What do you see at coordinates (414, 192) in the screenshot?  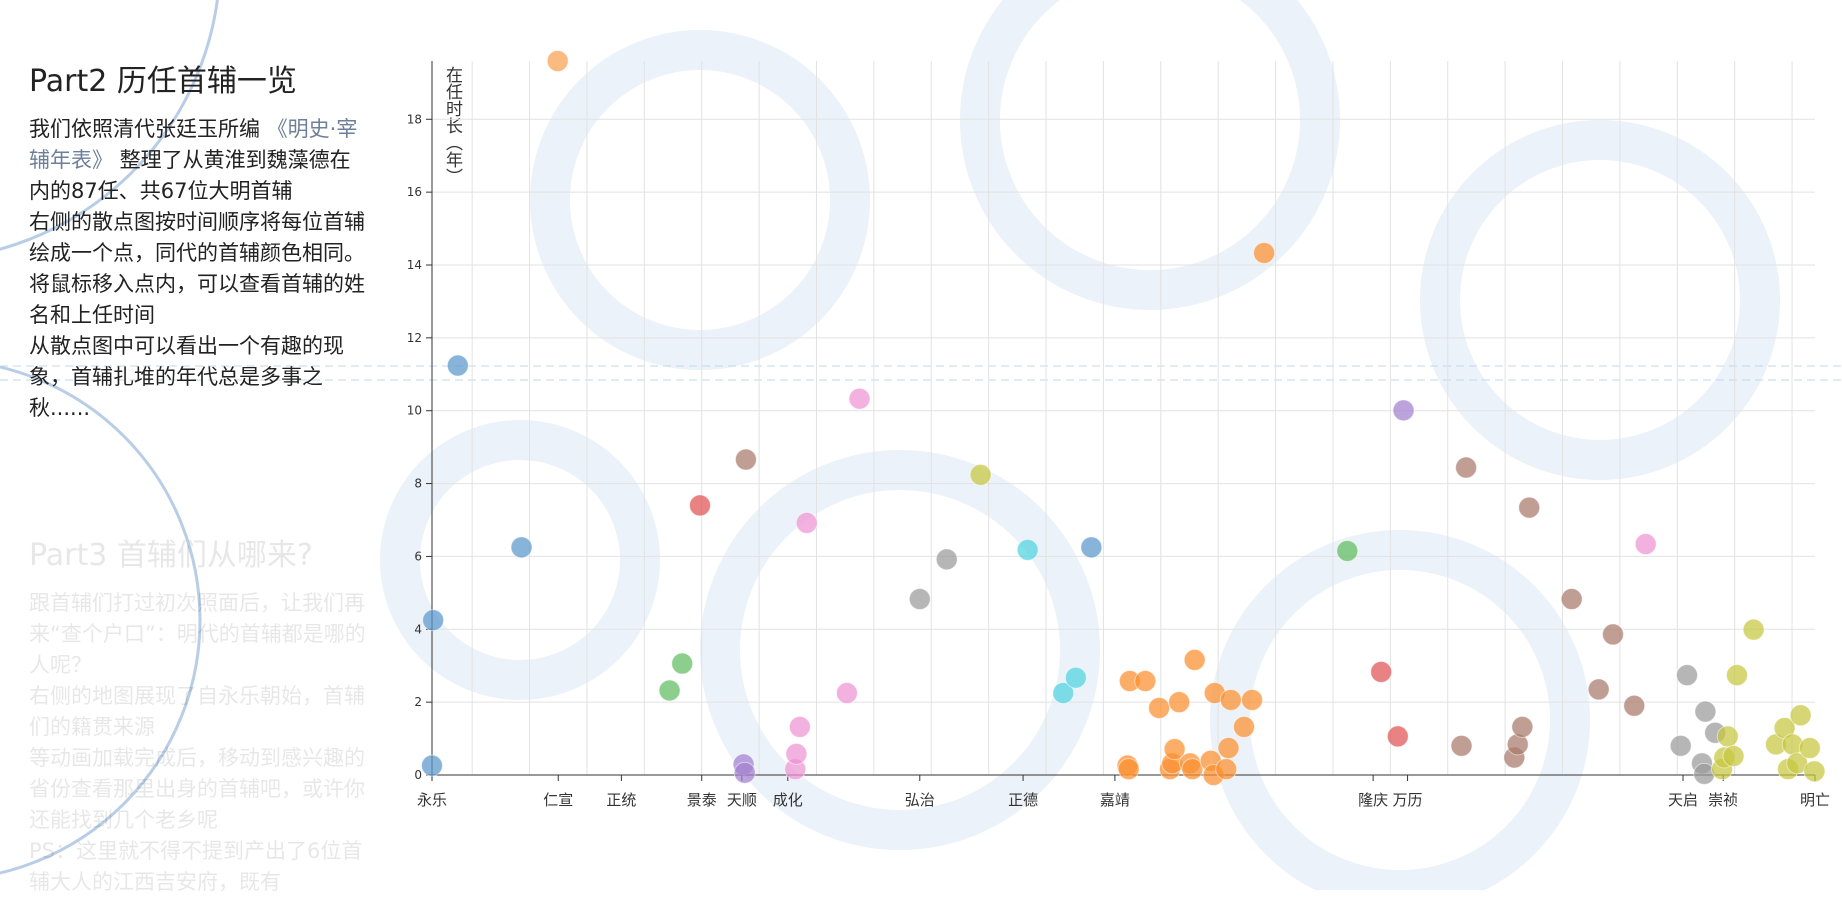 I see `y-tick-label: 16` at bounding box center [414, 192].